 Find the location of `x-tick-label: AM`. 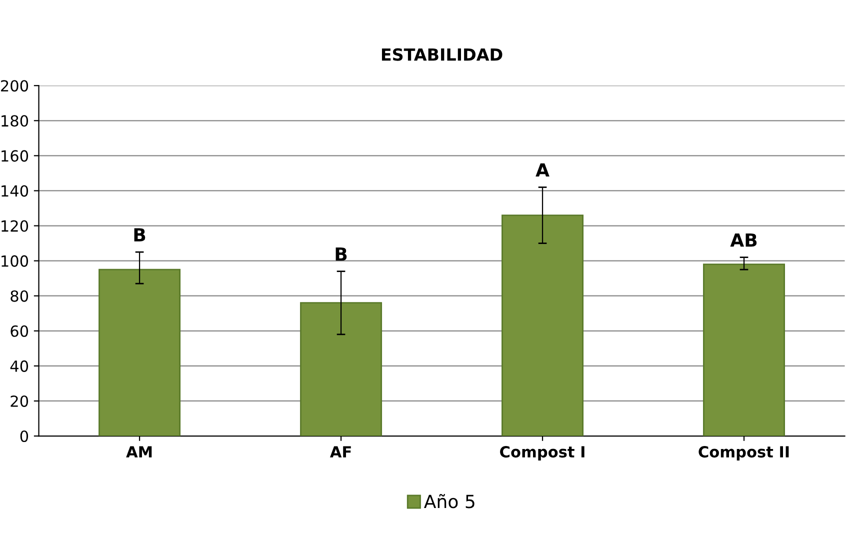

x-tick-label: AM is located at coordinates (139, 452).